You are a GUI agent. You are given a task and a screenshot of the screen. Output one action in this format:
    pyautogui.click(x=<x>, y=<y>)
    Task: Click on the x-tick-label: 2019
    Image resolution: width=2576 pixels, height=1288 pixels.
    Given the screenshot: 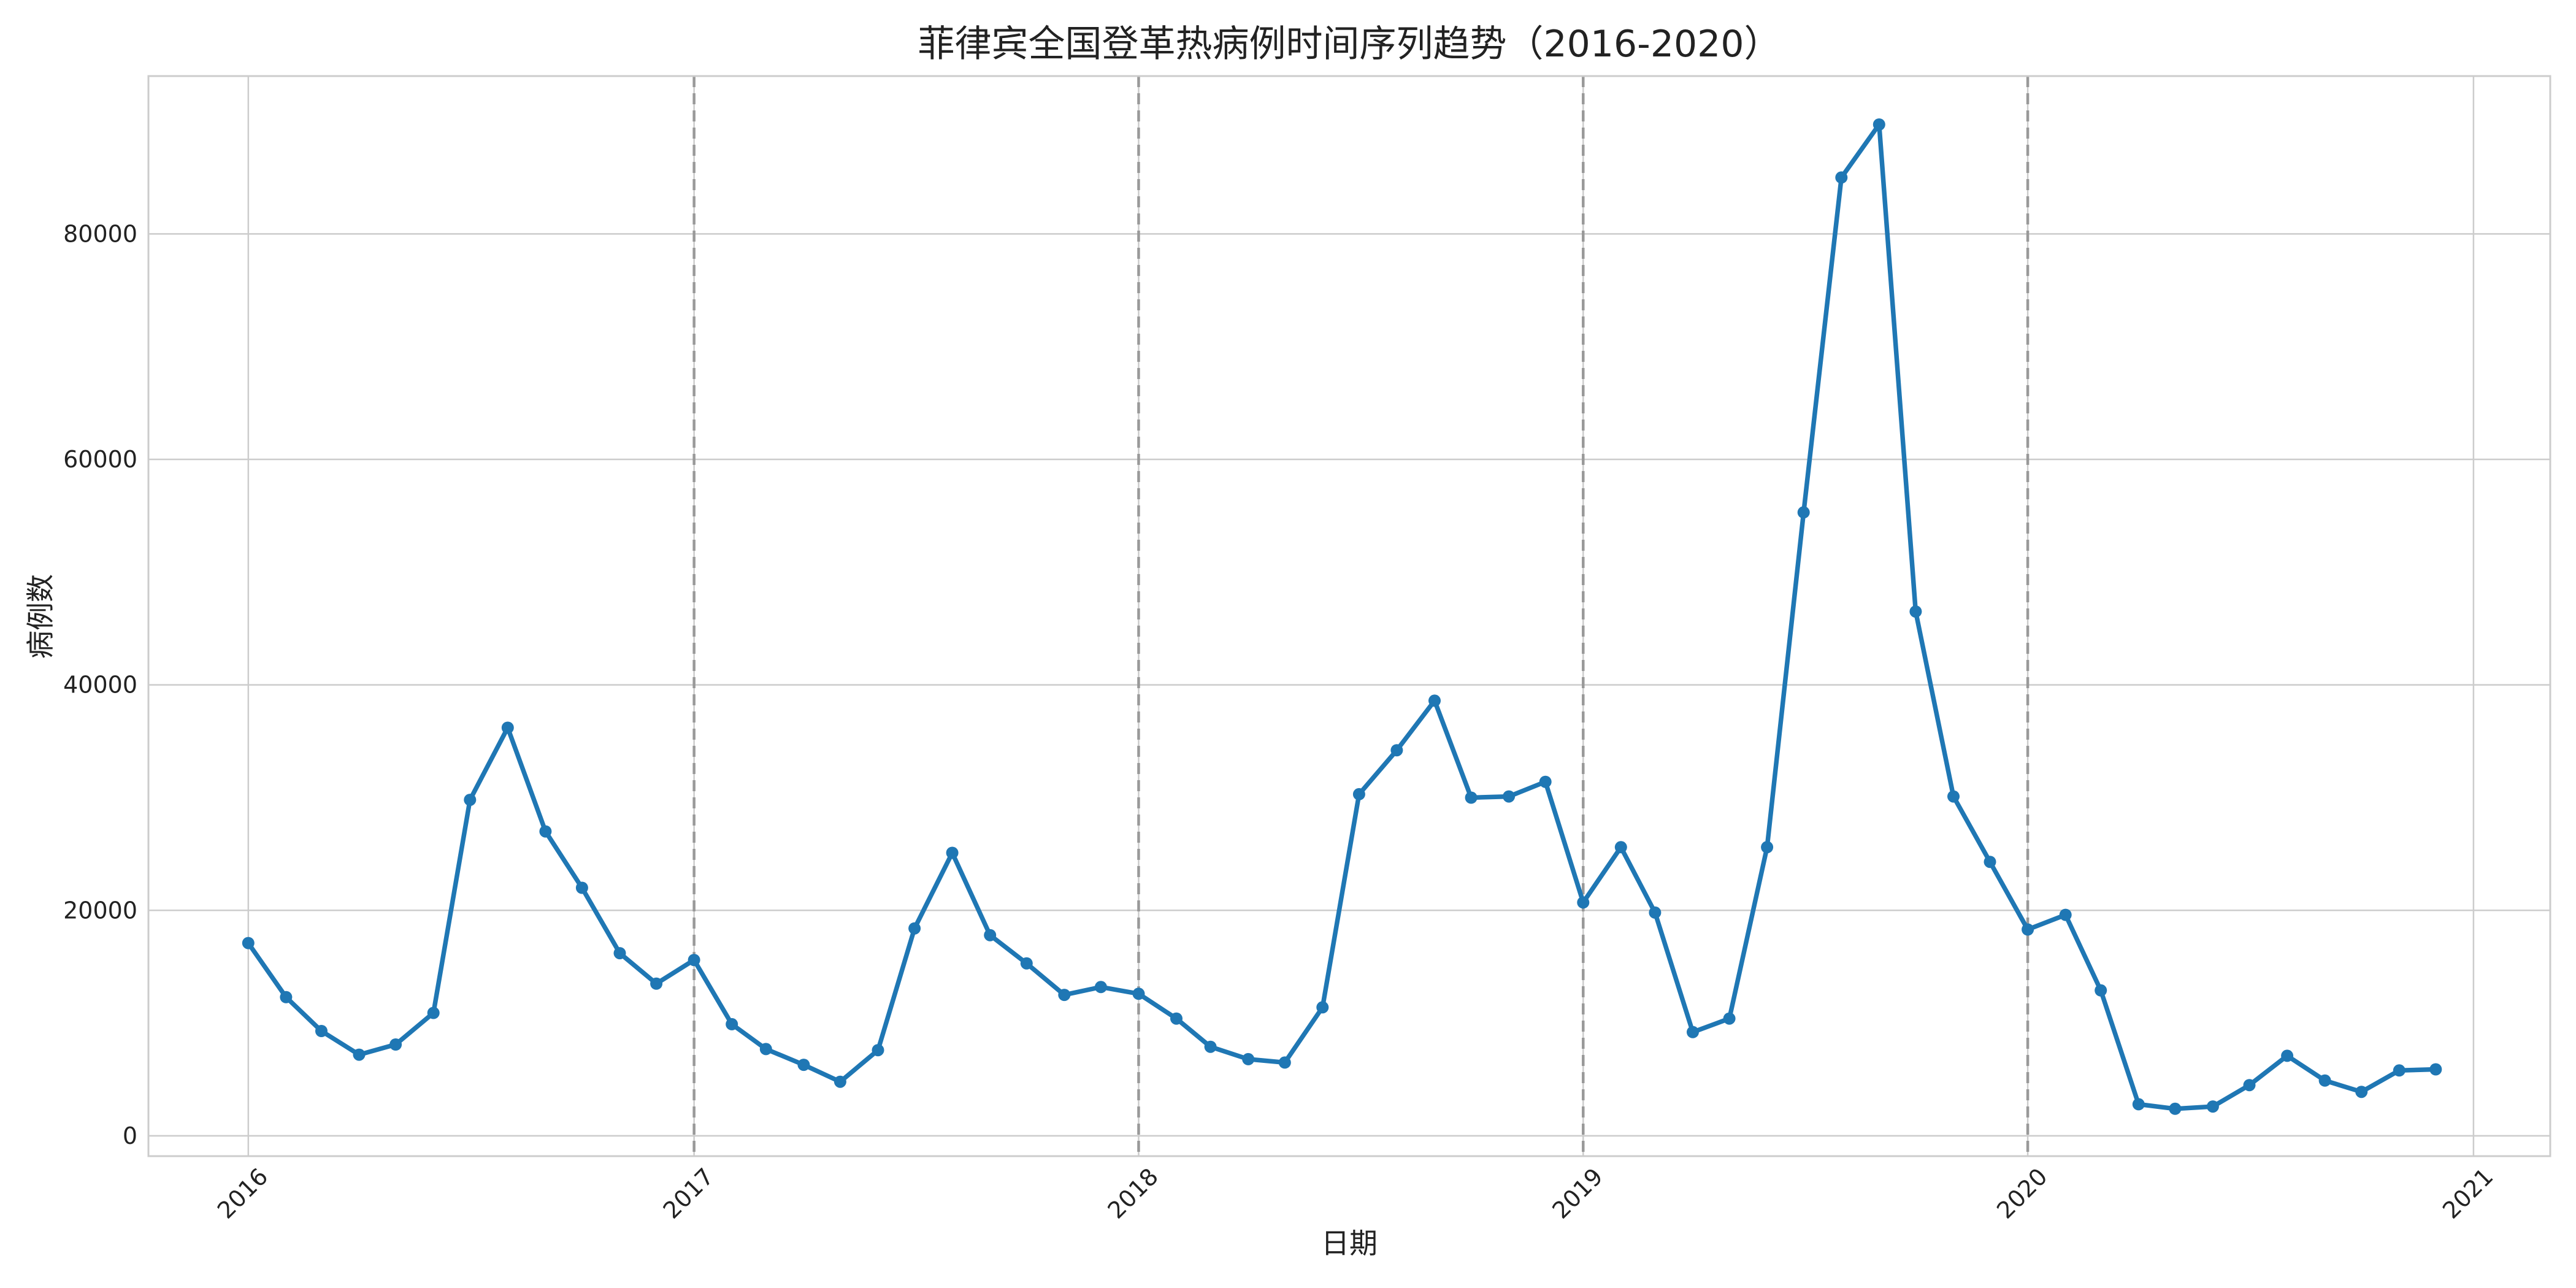 What is the action you would take?
    pyautogui.click(x=1577, y=1193)
    